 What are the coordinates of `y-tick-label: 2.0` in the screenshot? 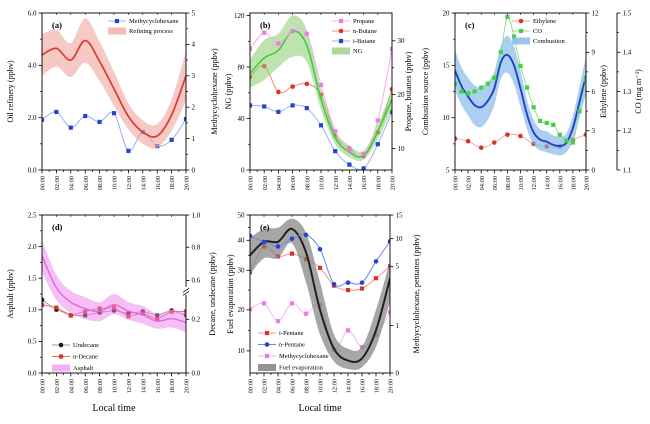 It's located at (32, 118).